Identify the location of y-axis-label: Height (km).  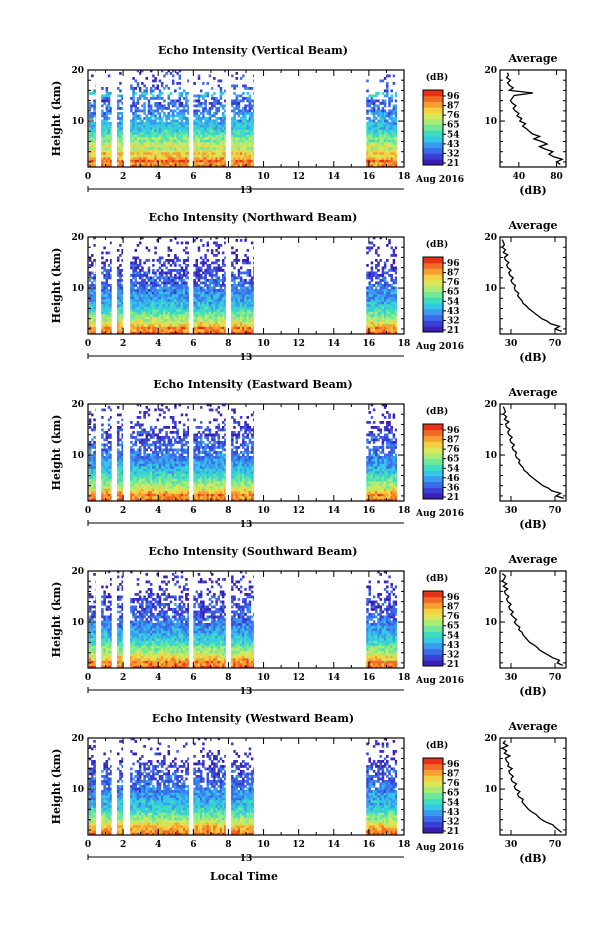
(56, 119).